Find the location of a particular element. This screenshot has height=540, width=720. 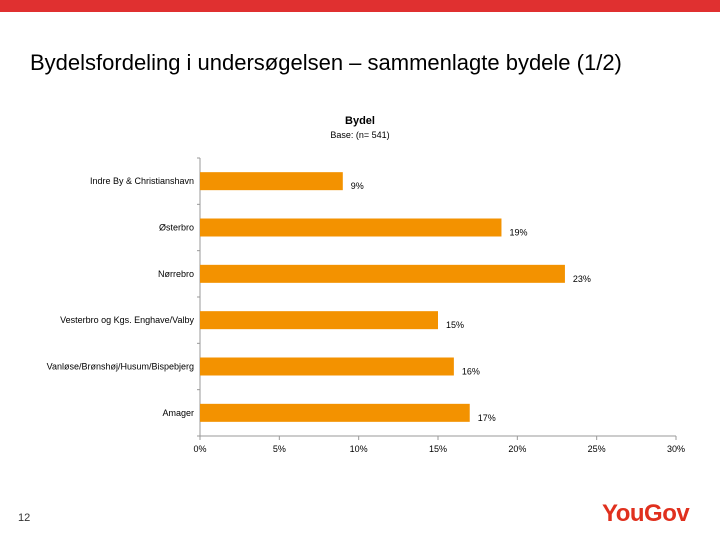

x-tick-label: 5% is located at coordinates (279, 449).